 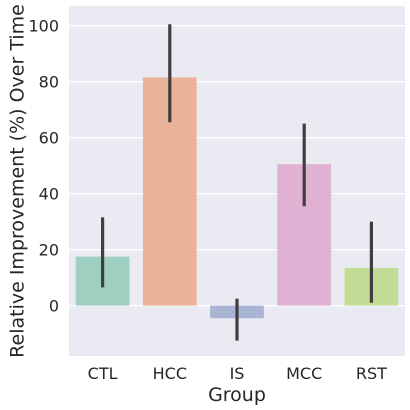 I want to click on x-tick-labels: CTL HCC IS MCC RST, so click(x=237, y=373).